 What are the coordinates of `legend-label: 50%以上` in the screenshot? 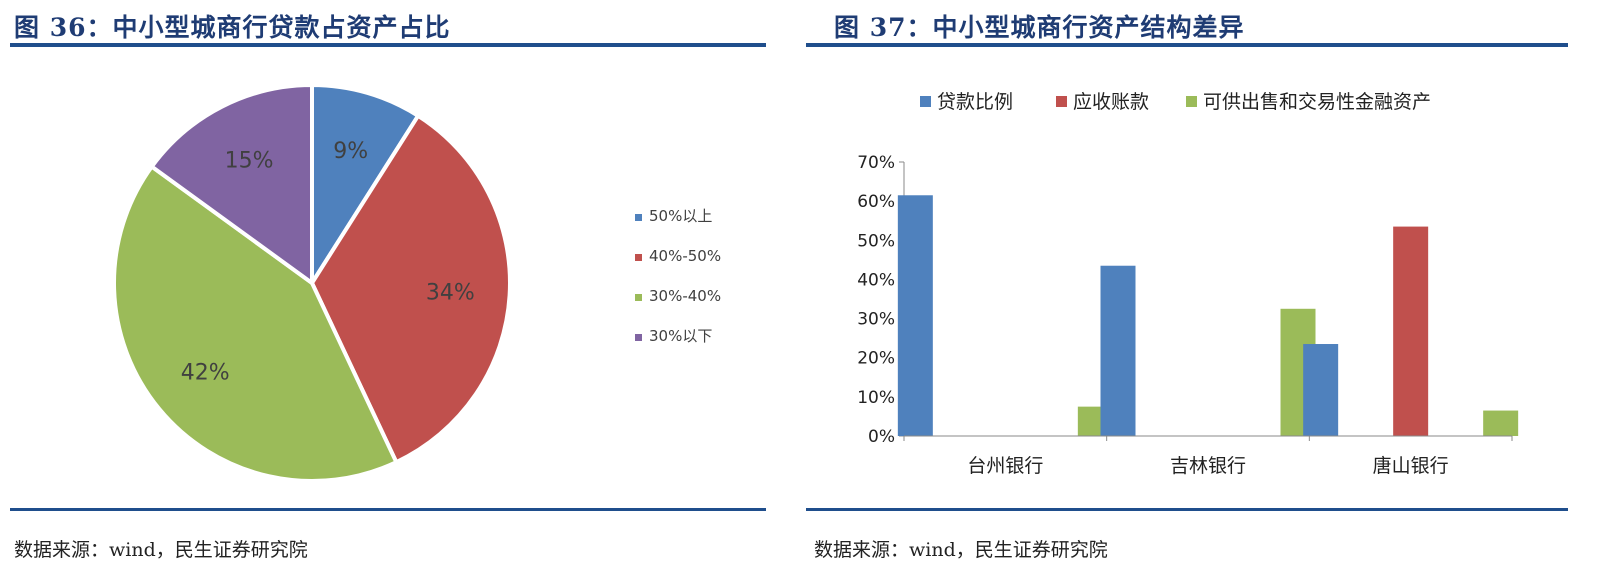 It's located at (680, 216).